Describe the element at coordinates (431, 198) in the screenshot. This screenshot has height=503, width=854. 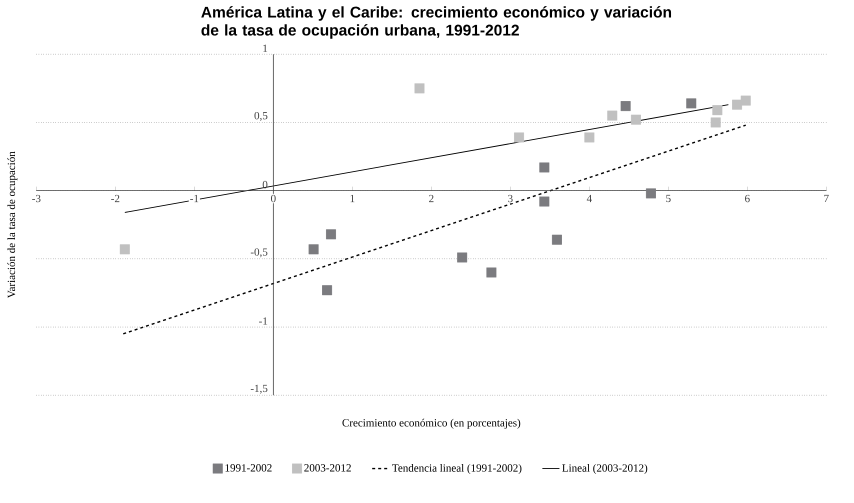
I see `x-tick-label: 2` at that location.